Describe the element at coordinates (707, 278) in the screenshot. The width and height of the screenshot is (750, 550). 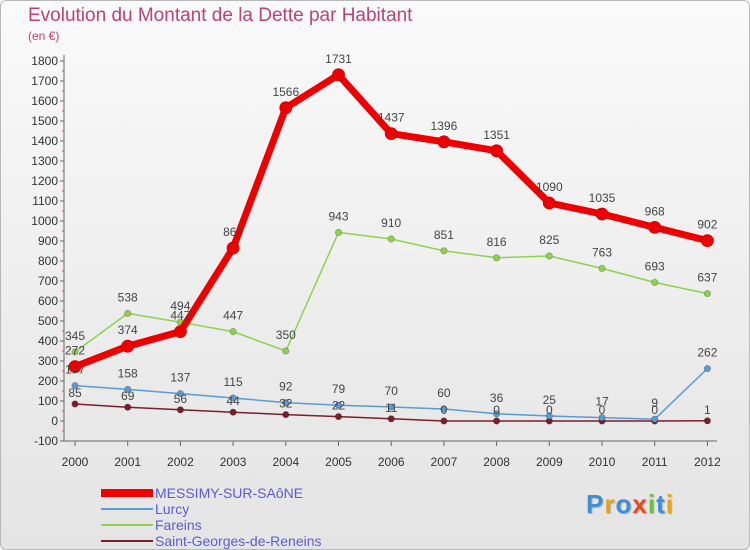
I see `data-label: 637` at that location.